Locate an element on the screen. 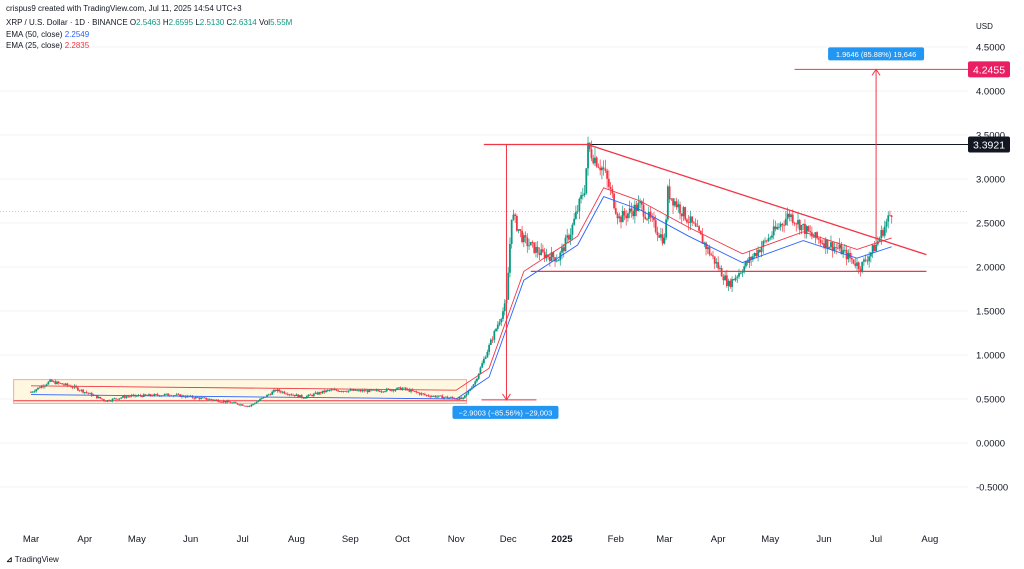 Image resolution: width=1024 pixels, height=569 pixels. y-tick-label: 2.5000 is located at coordinates (990, 224).